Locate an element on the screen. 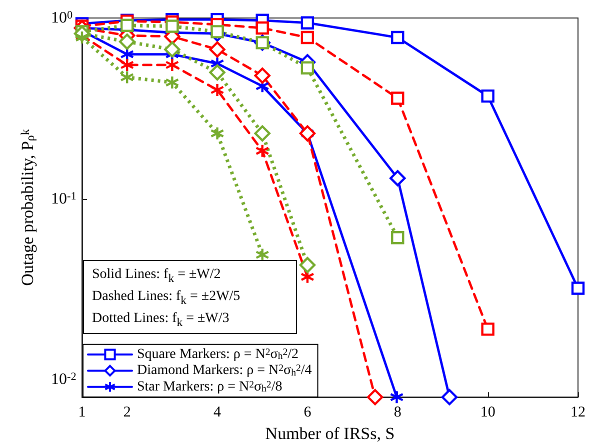 Image resolution: width=606 pixels, height=447 pixels. annotation: Dotted Lines: f$_{k}$ = ±W/3 is located at coordinates (161, 320).